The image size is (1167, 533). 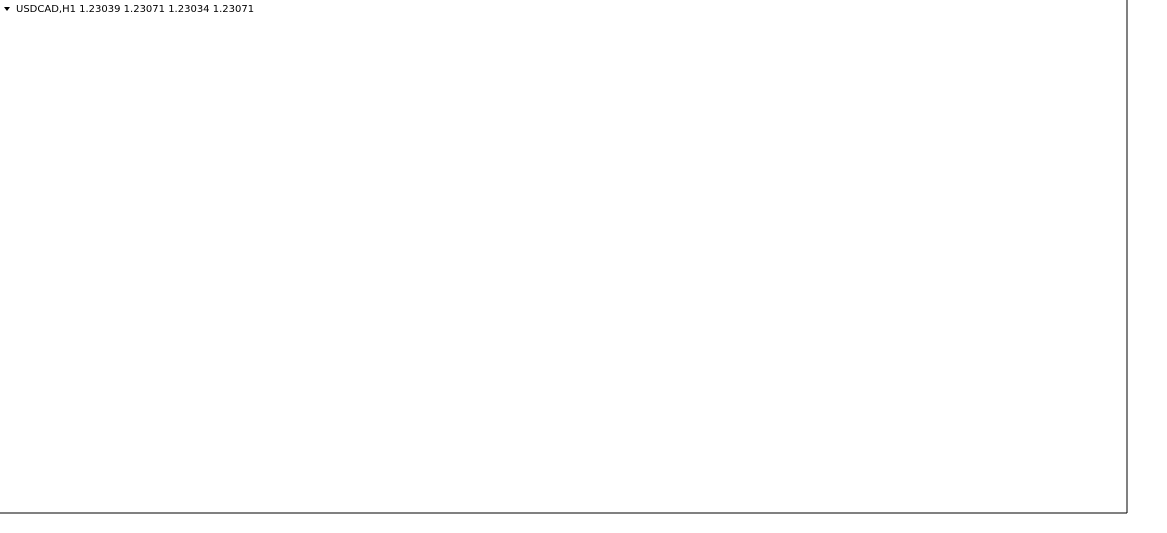 I want to click on menu-arrow, so click(x=7, y=9).